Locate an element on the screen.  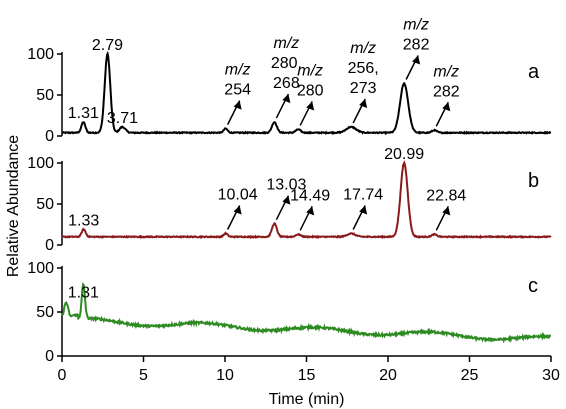
peak-label: 20.99 is located at coordinates (404, 154).